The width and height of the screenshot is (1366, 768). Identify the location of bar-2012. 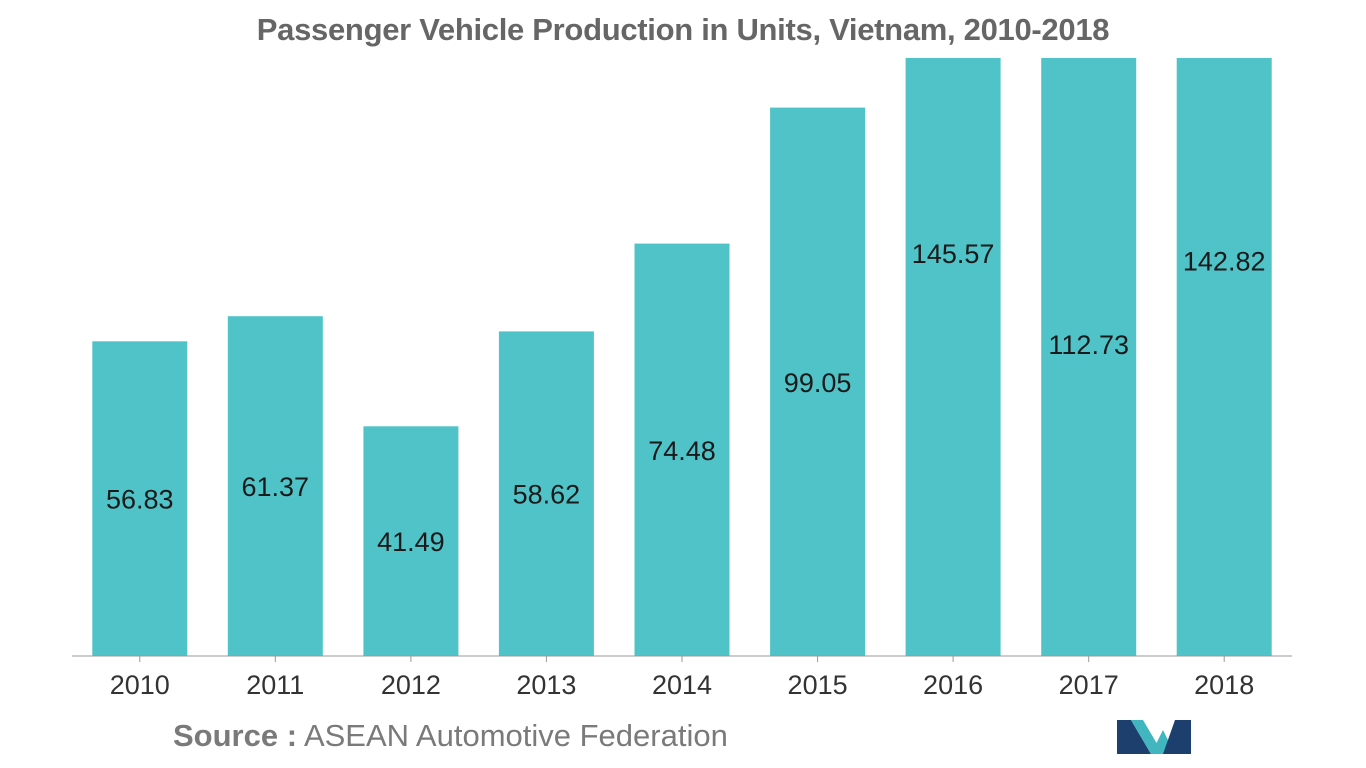
(411, 541).